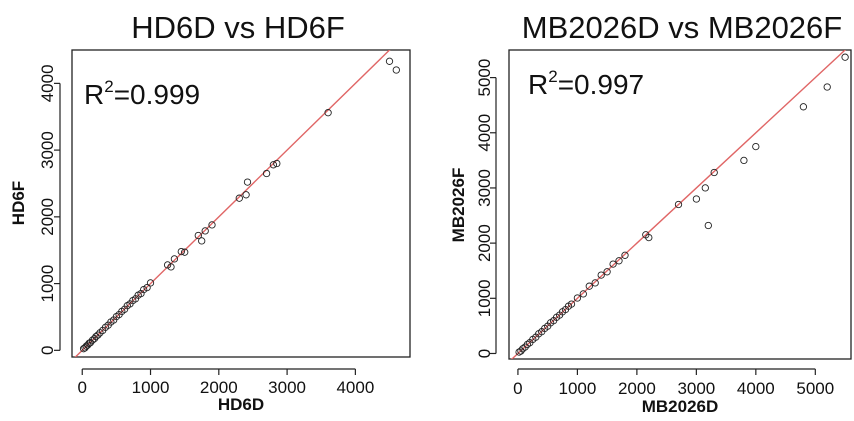 The width and height of the screenshot is (854, 421). Describe the element at coordinates (682, 27) in the screenshot. I see `chart-title: MB2026D vs MB2026F` at that location.